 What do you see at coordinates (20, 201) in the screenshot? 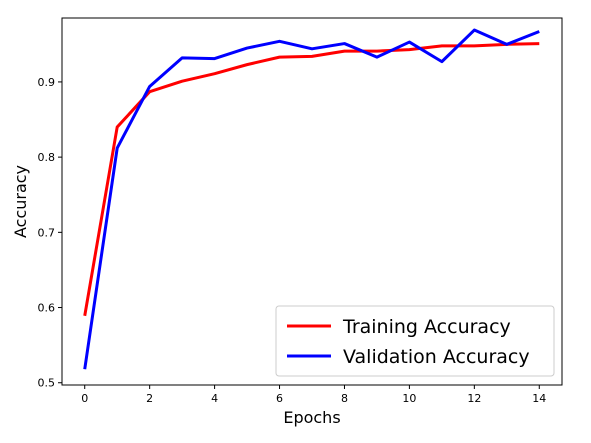
I see `y-axis-title: Accuracy` at bounding box center [20, 201].